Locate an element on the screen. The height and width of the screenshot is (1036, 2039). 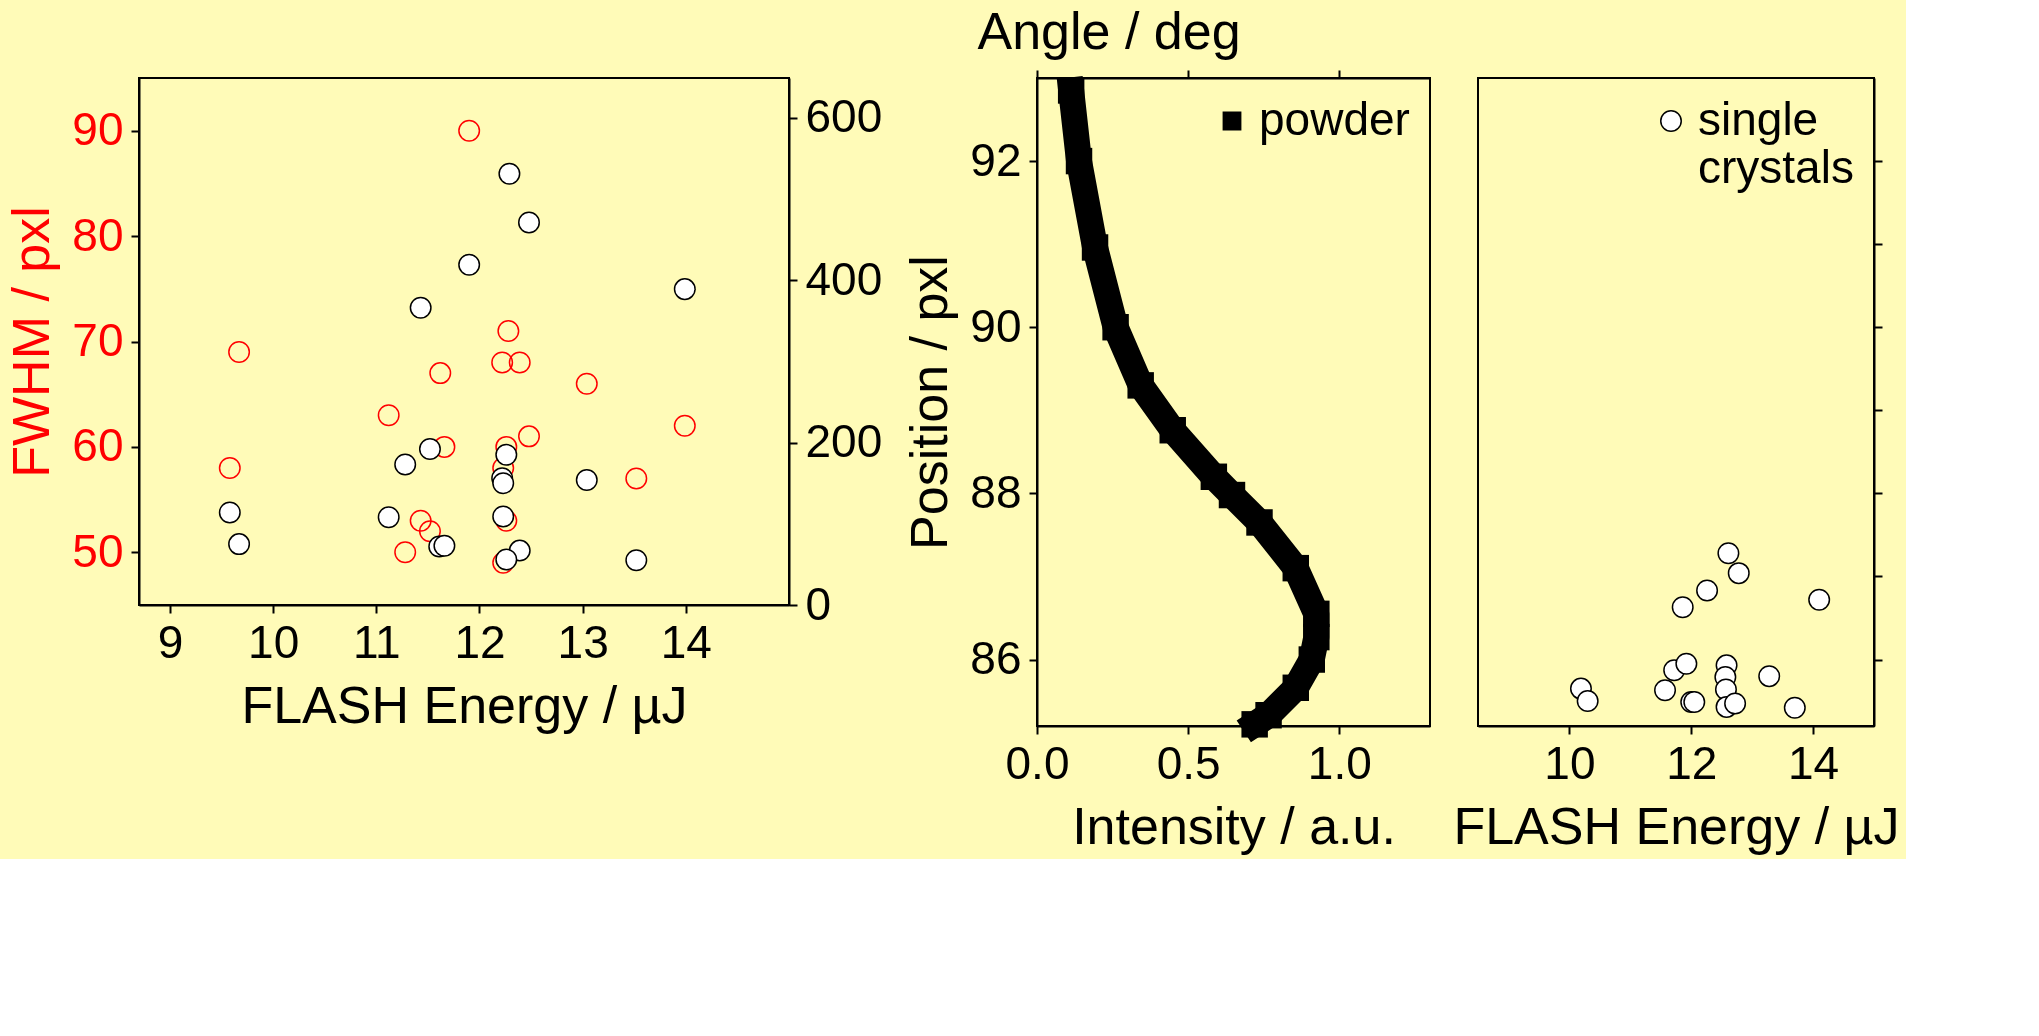
x-axis-title: Intensity / a.u. is located at coordinates (1234, 825).